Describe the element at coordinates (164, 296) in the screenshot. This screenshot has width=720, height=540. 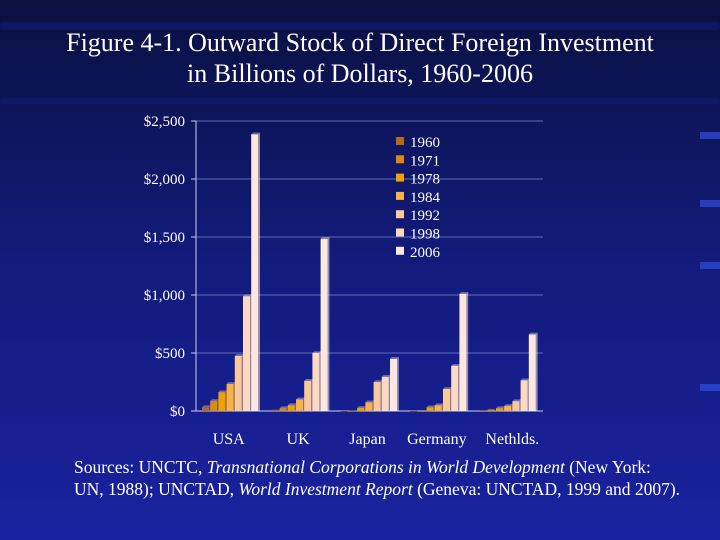
I see `y-tick-label: $1,000` at that location.